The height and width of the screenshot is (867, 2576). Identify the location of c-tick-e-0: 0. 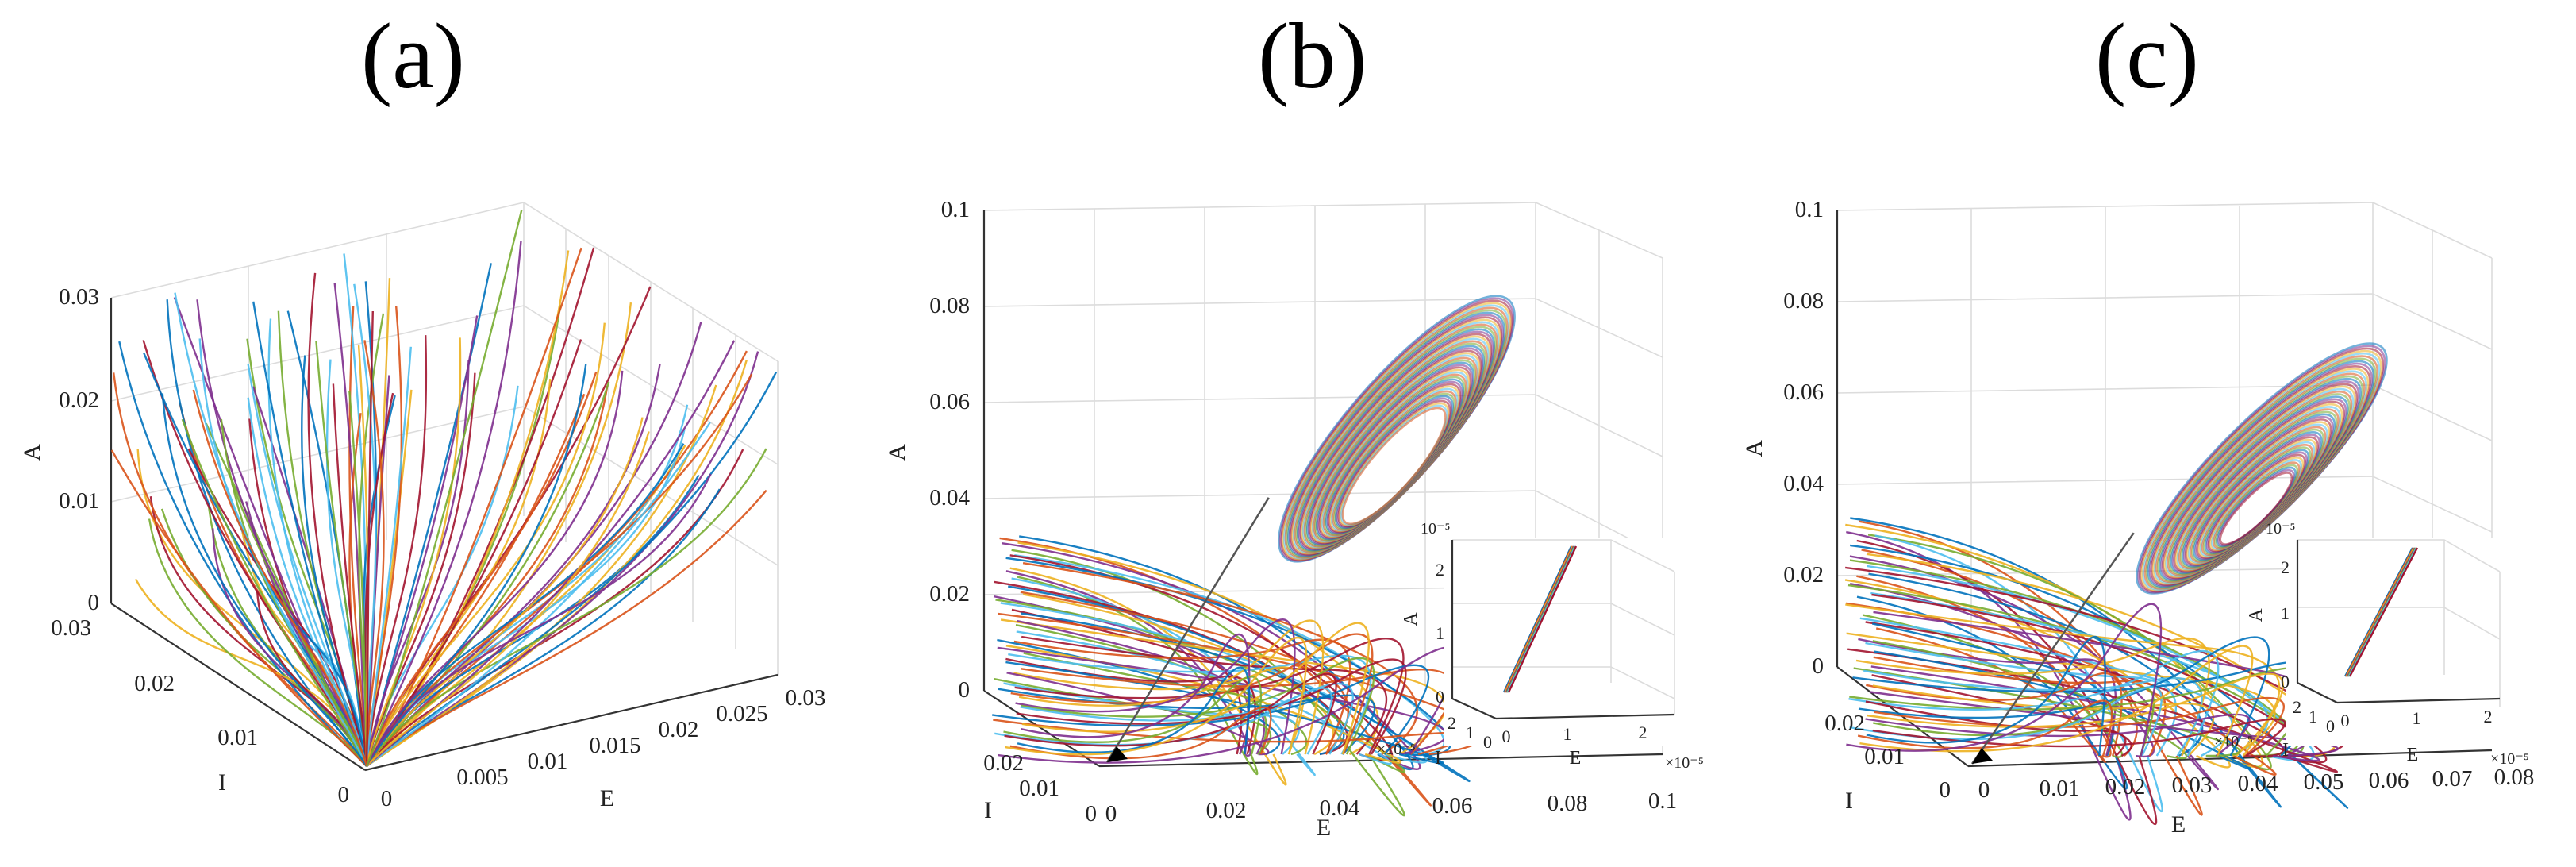
(1984, 790).